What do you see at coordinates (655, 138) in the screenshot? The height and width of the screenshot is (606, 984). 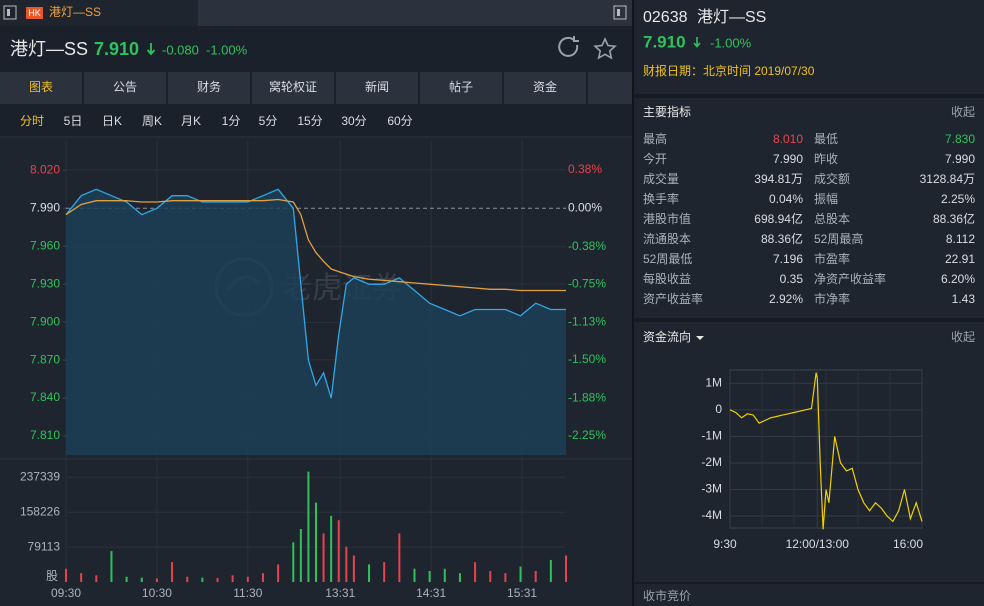 I see `stat-label: 最高` at bounding box center [655, 138].